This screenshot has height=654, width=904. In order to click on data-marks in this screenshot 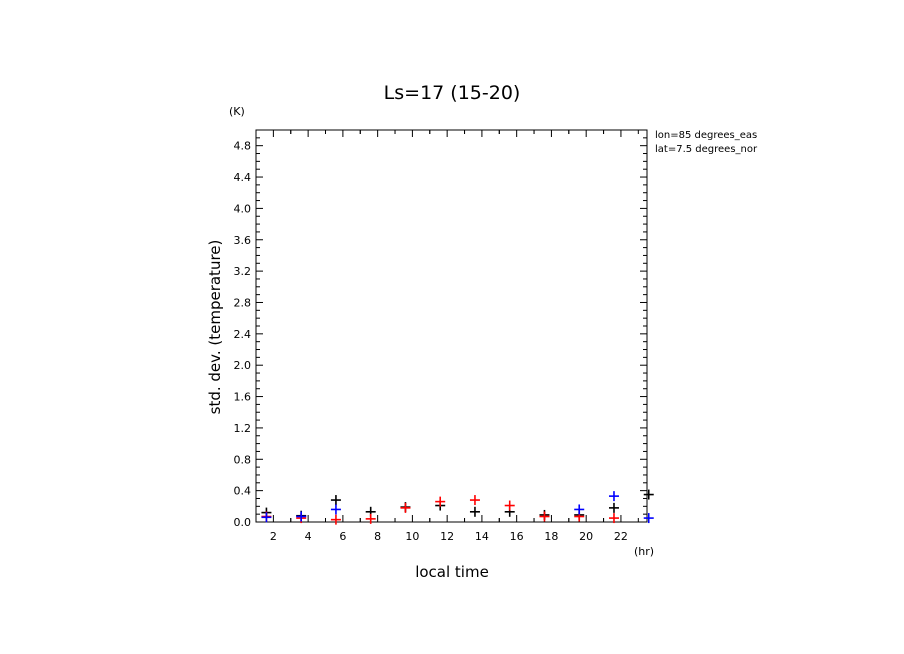, I will do `click(457, 507)`.